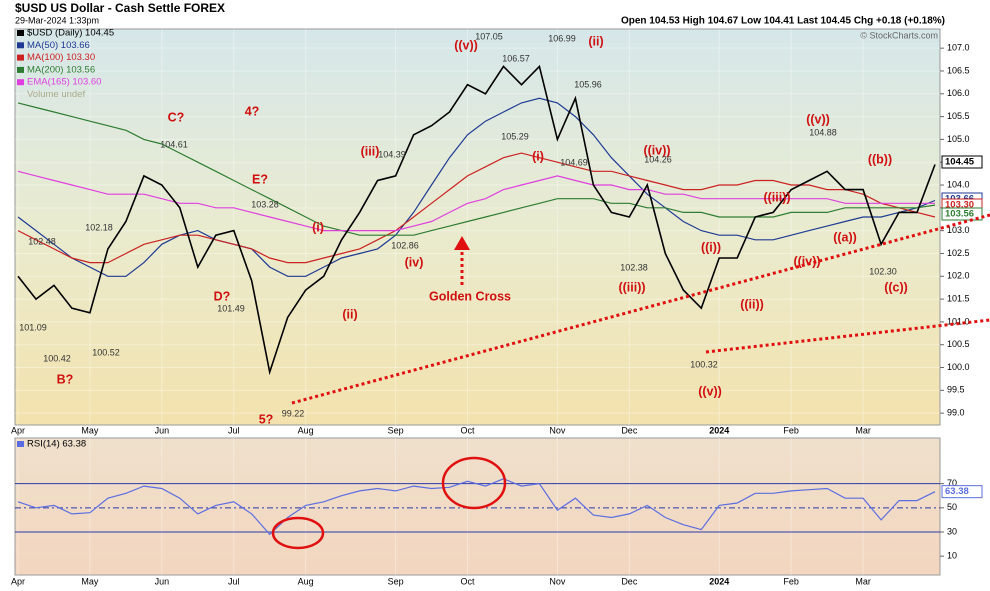 The image size is (990, 591). I want to click on price-label: 100.32, so click(704, 364).